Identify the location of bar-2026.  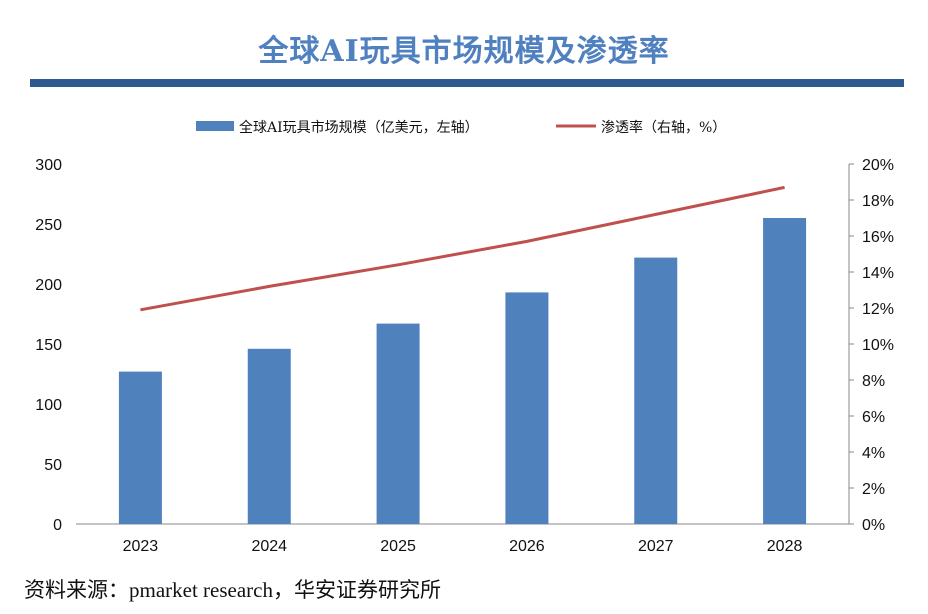
(527, 408).